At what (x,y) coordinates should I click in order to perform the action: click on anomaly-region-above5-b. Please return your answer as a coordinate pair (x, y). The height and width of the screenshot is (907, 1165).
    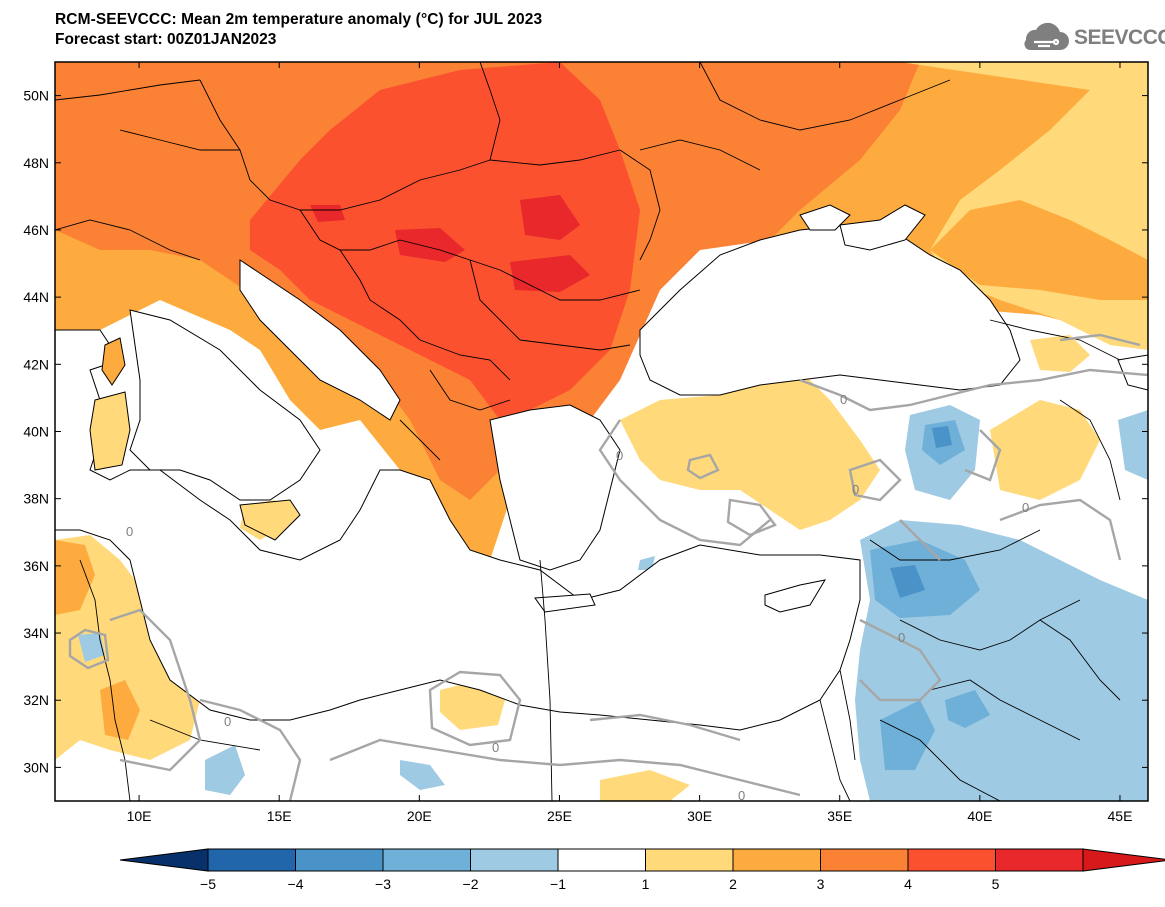
    Looking at the image, I should click on (430, 245).